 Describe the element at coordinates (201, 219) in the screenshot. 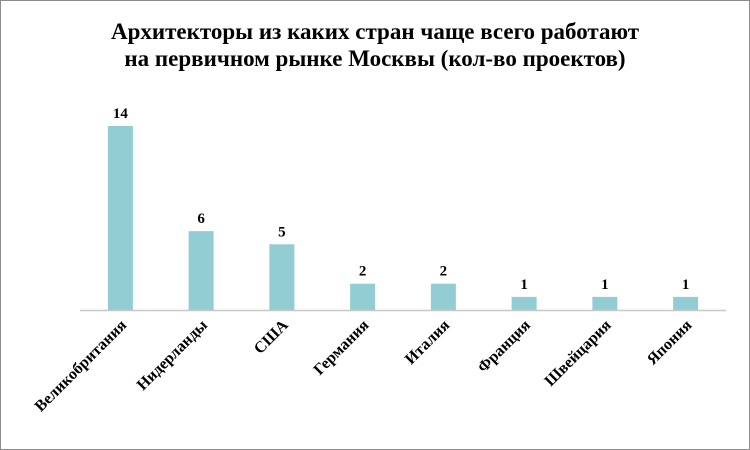

I see `data-label: 6` at that location.